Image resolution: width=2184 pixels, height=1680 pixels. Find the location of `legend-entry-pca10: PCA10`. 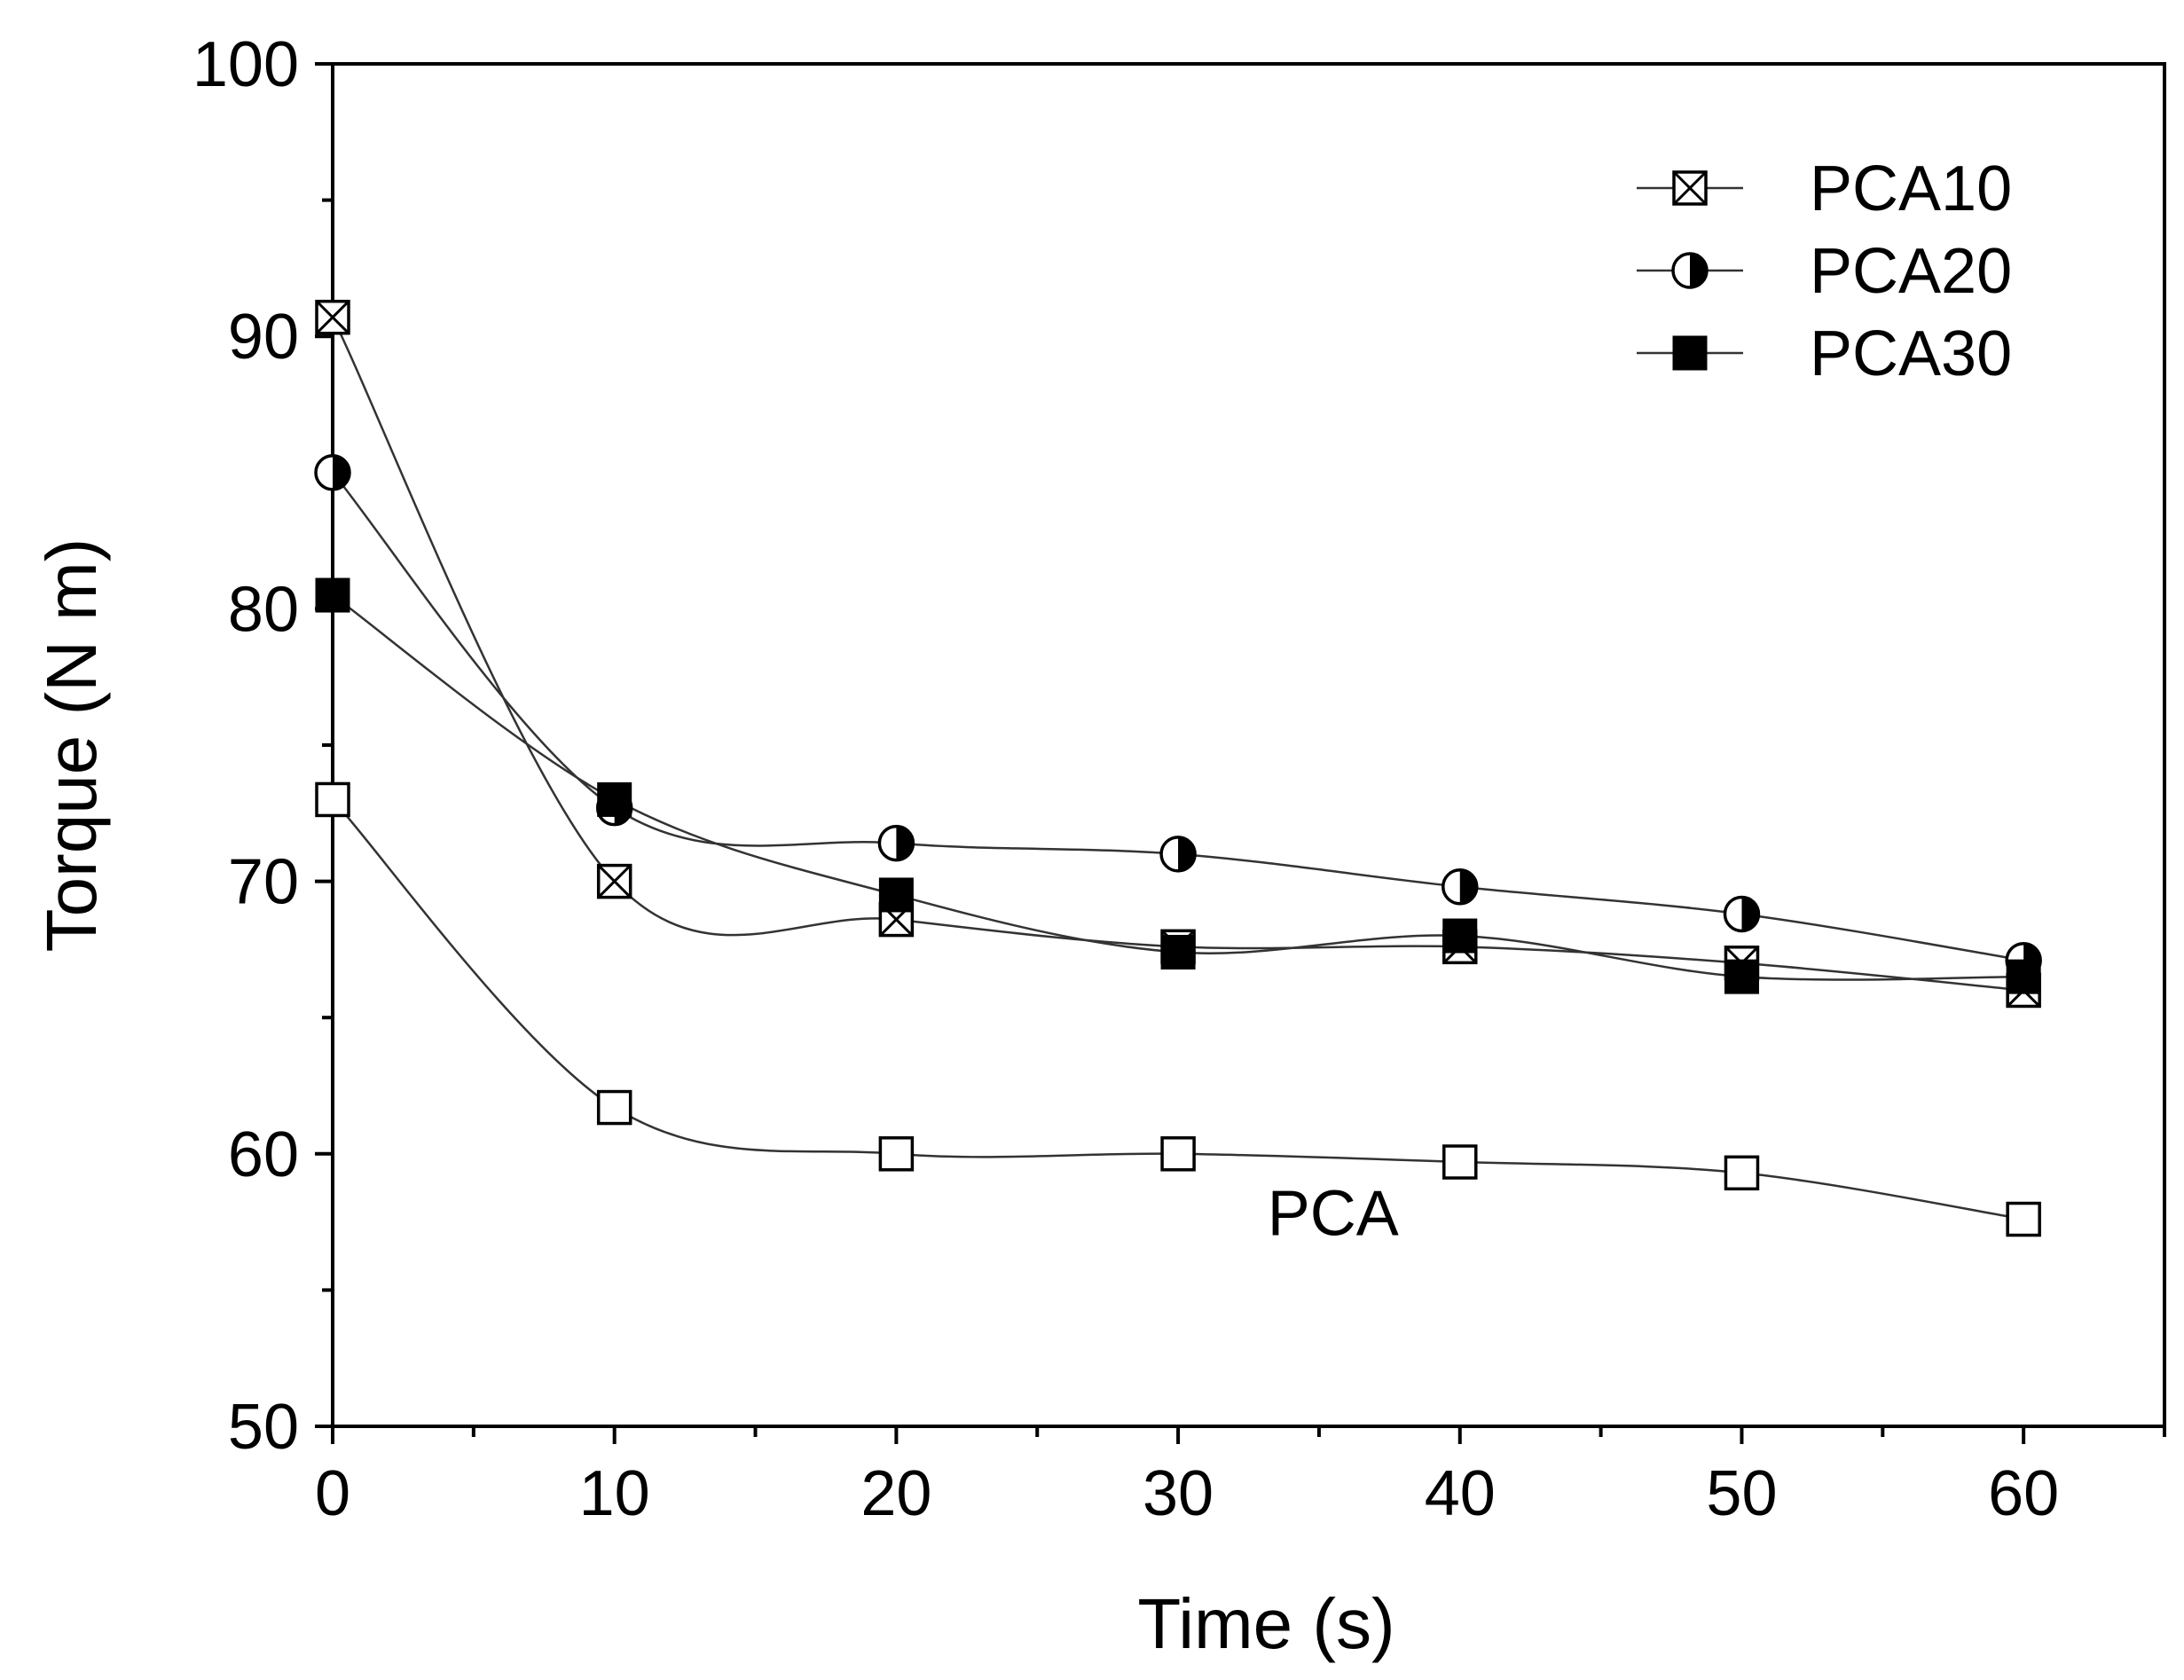

legend-entry-pca10: PCA10 is located at coordinates (1825, 188).